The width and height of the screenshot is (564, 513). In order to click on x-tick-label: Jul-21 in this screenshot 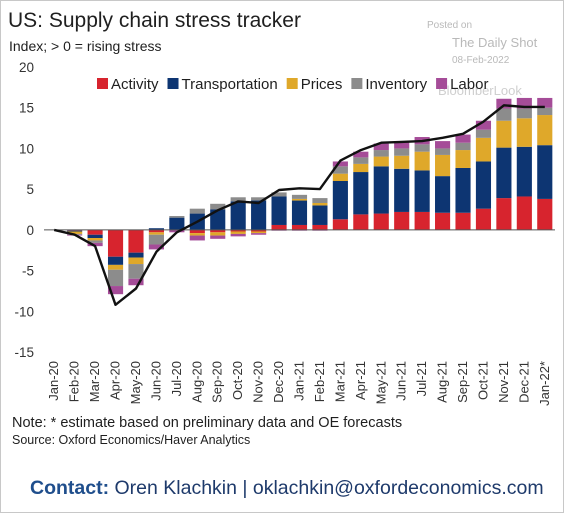, I will do `click(421, 378)`.